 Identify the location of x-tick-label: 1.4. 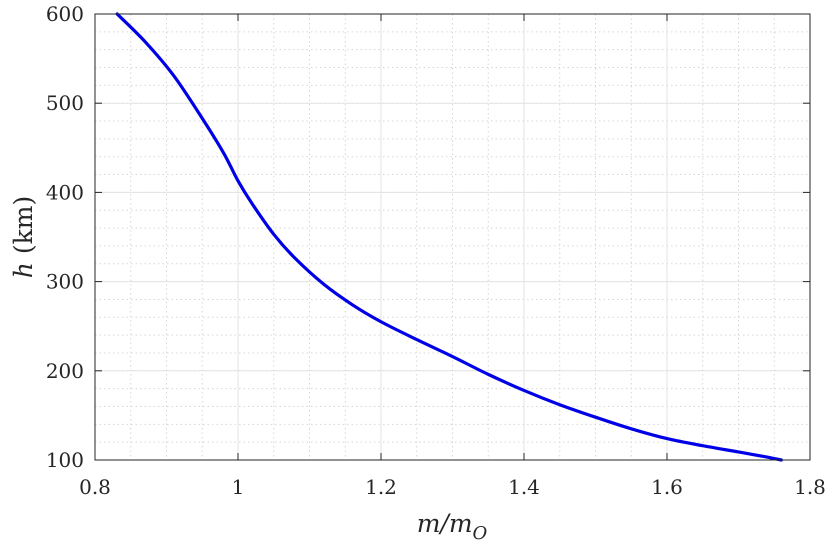
(524, 487).